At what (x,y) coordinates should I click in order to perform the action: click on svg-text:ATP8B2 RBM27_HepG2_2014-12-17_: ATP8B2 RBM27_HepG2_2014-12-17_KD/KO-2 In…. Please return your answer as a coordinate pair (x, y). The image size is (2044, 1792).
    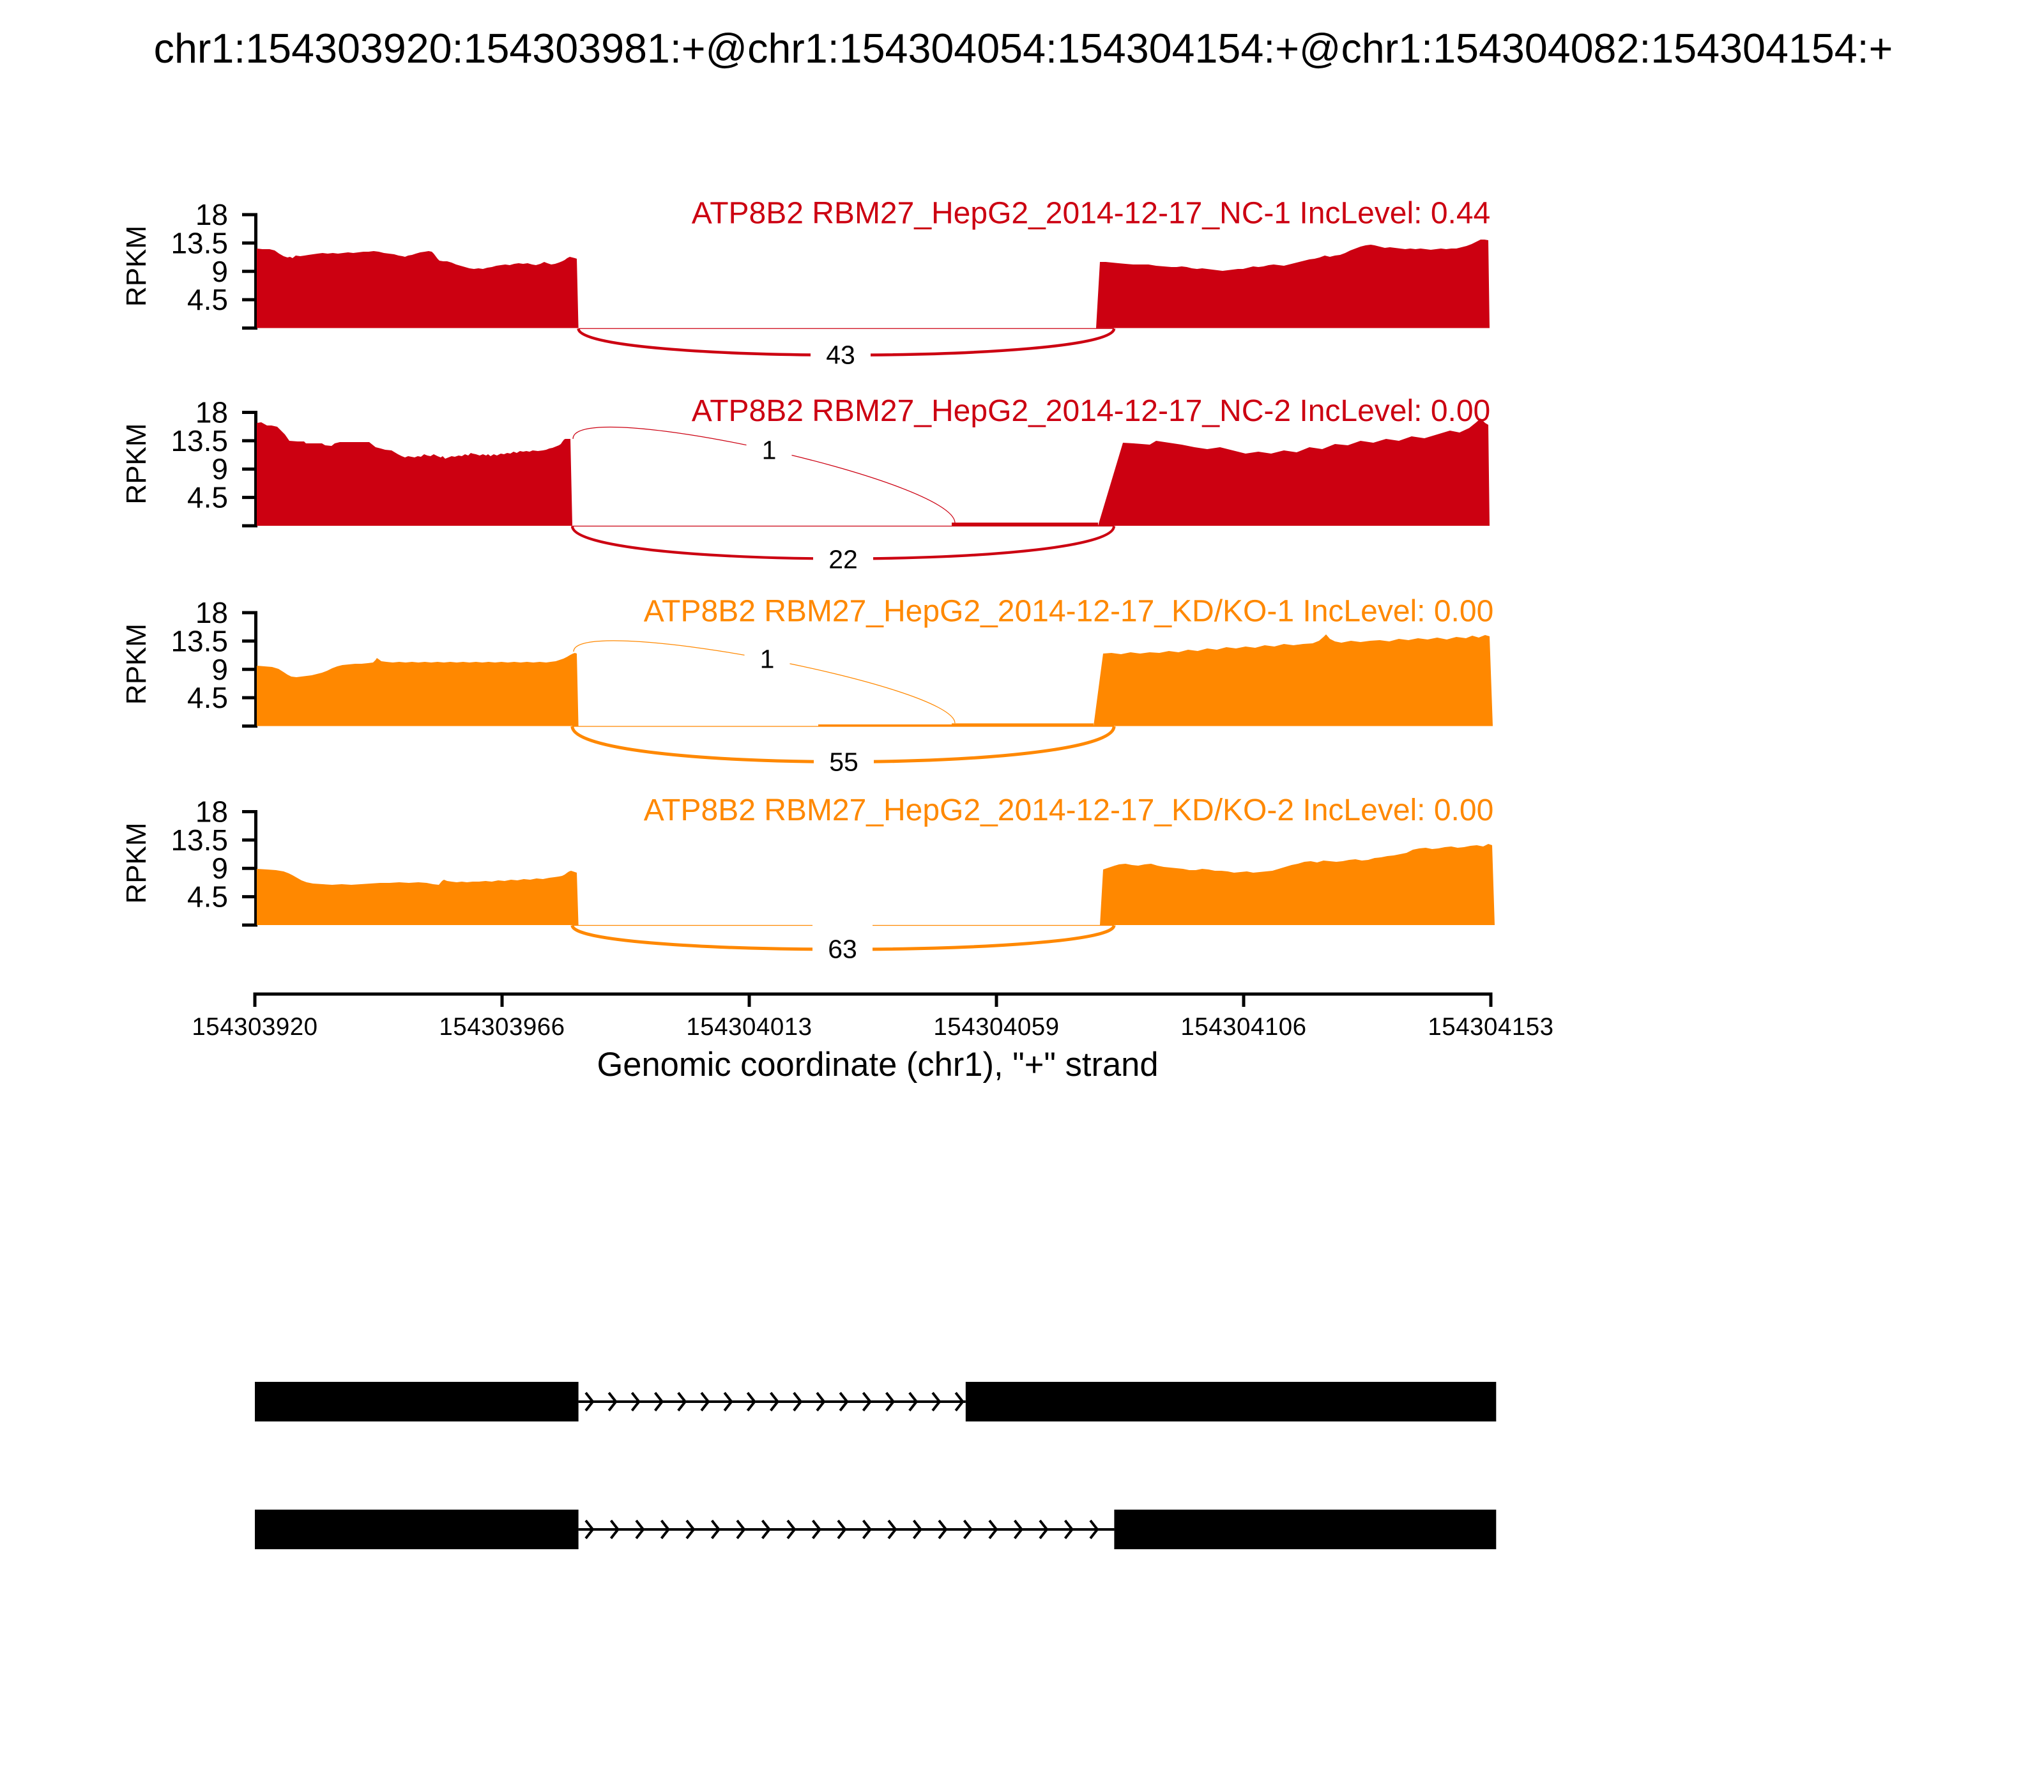
    Looking at the image, I should click on (1069, 810).